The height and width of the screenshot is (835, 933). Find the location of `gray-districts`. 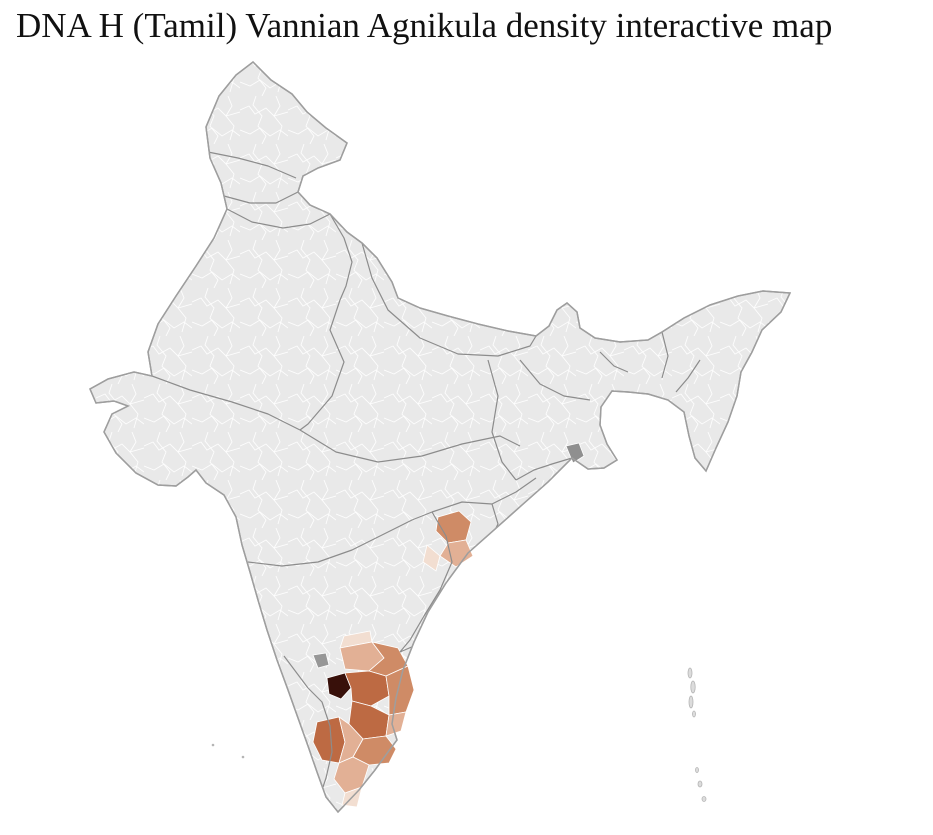

gray-districts is located at coordinates (448, 555).